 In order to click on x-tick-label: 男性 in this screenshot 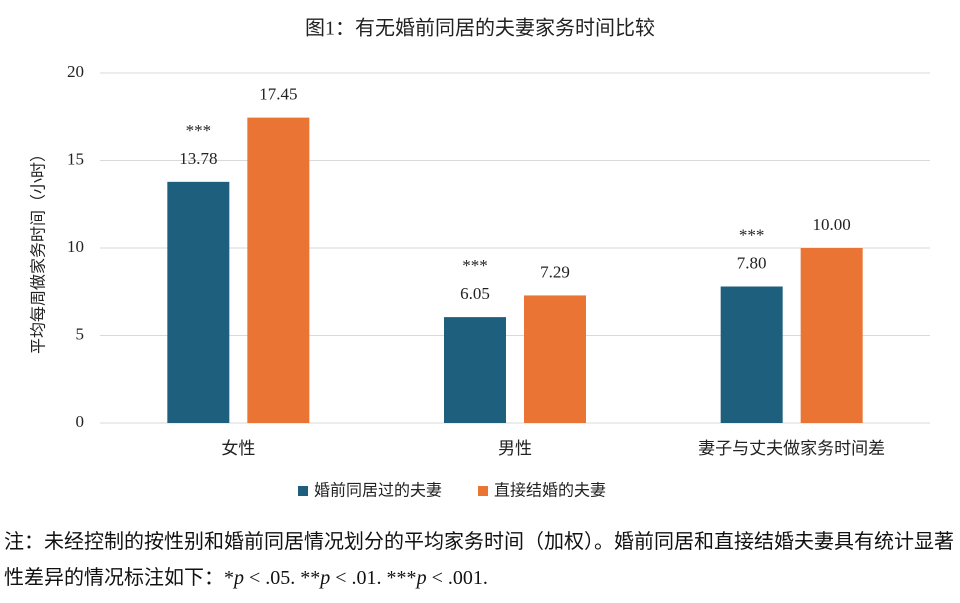, I will do `click(515, 448)`.